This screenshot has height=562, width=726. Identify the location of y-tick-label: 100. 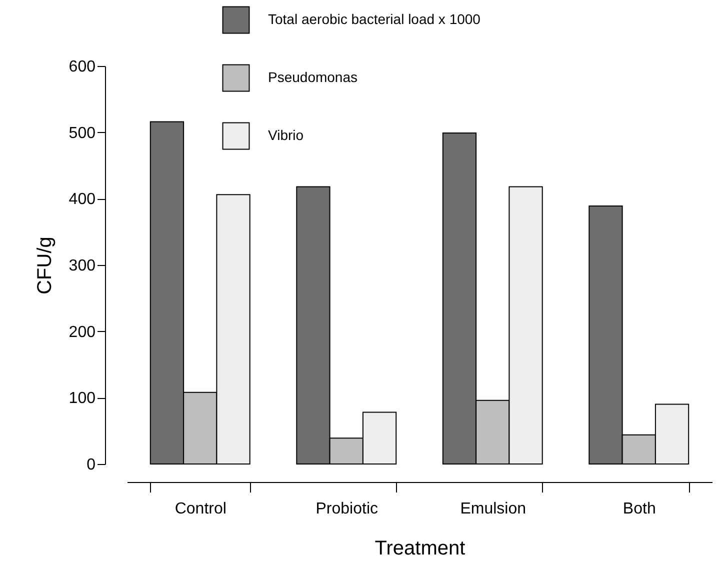
(82, 399).